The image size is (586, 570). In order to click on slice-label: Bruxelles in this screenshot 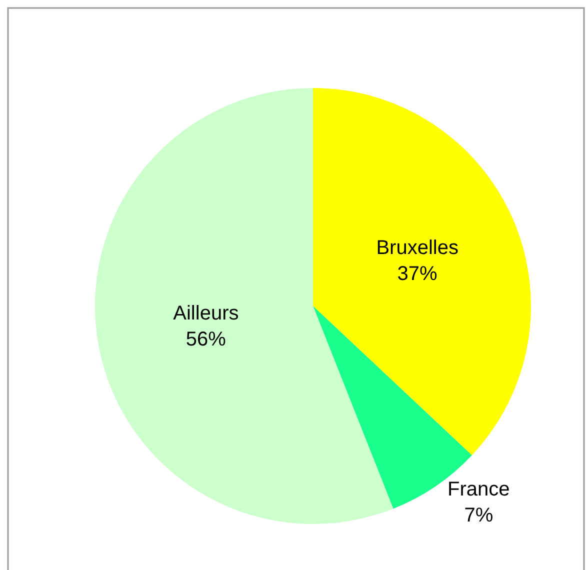, I will do `click(417, 247)`.